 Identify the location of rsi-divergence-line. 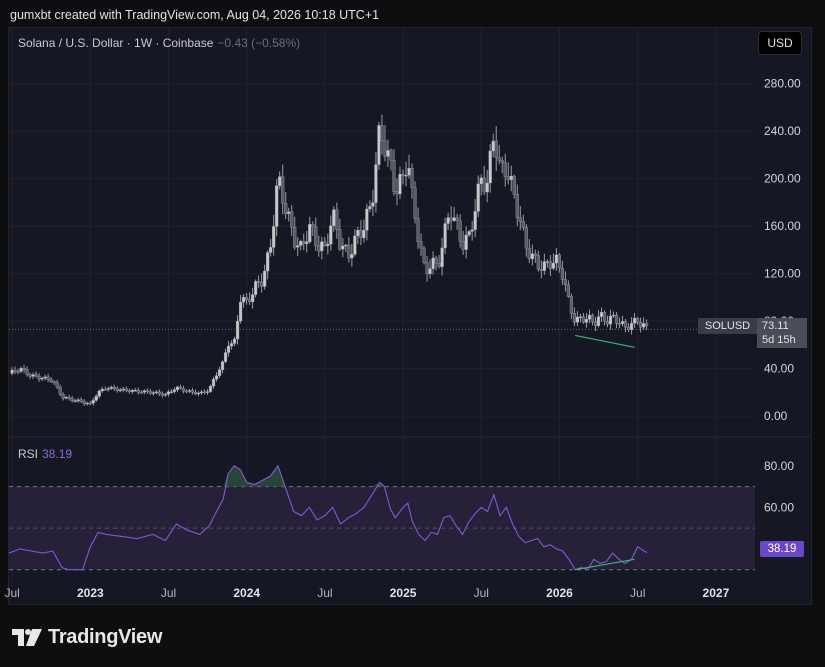
(605, 564).